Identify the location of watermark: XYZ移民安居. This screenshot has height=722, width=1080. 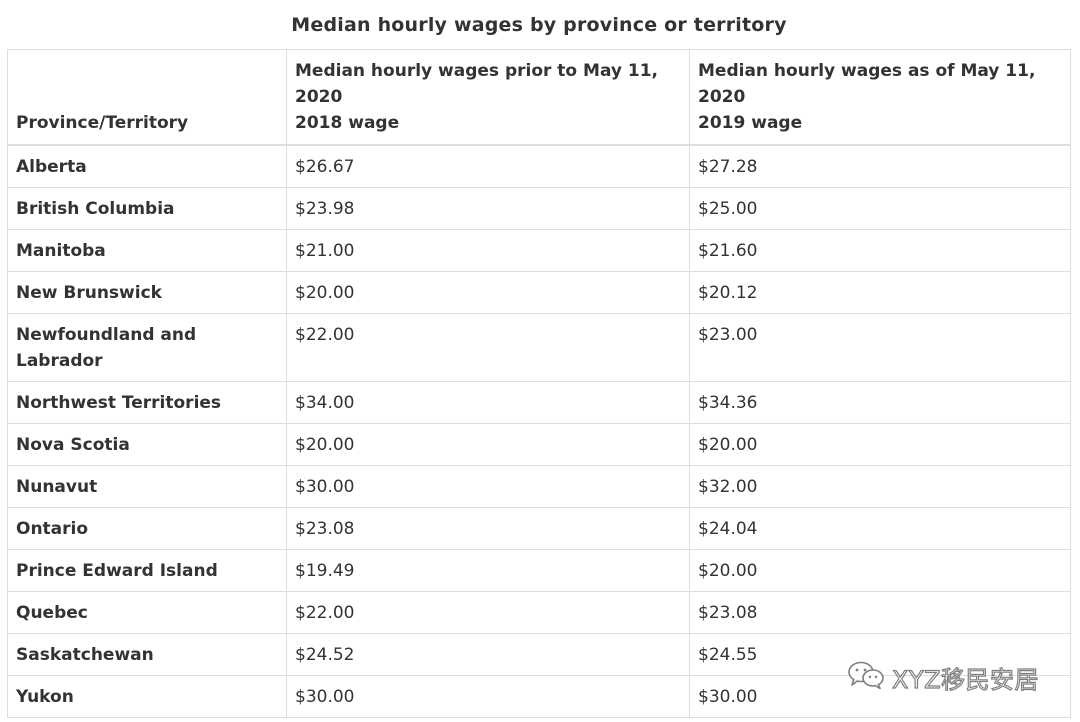
(942, 677).